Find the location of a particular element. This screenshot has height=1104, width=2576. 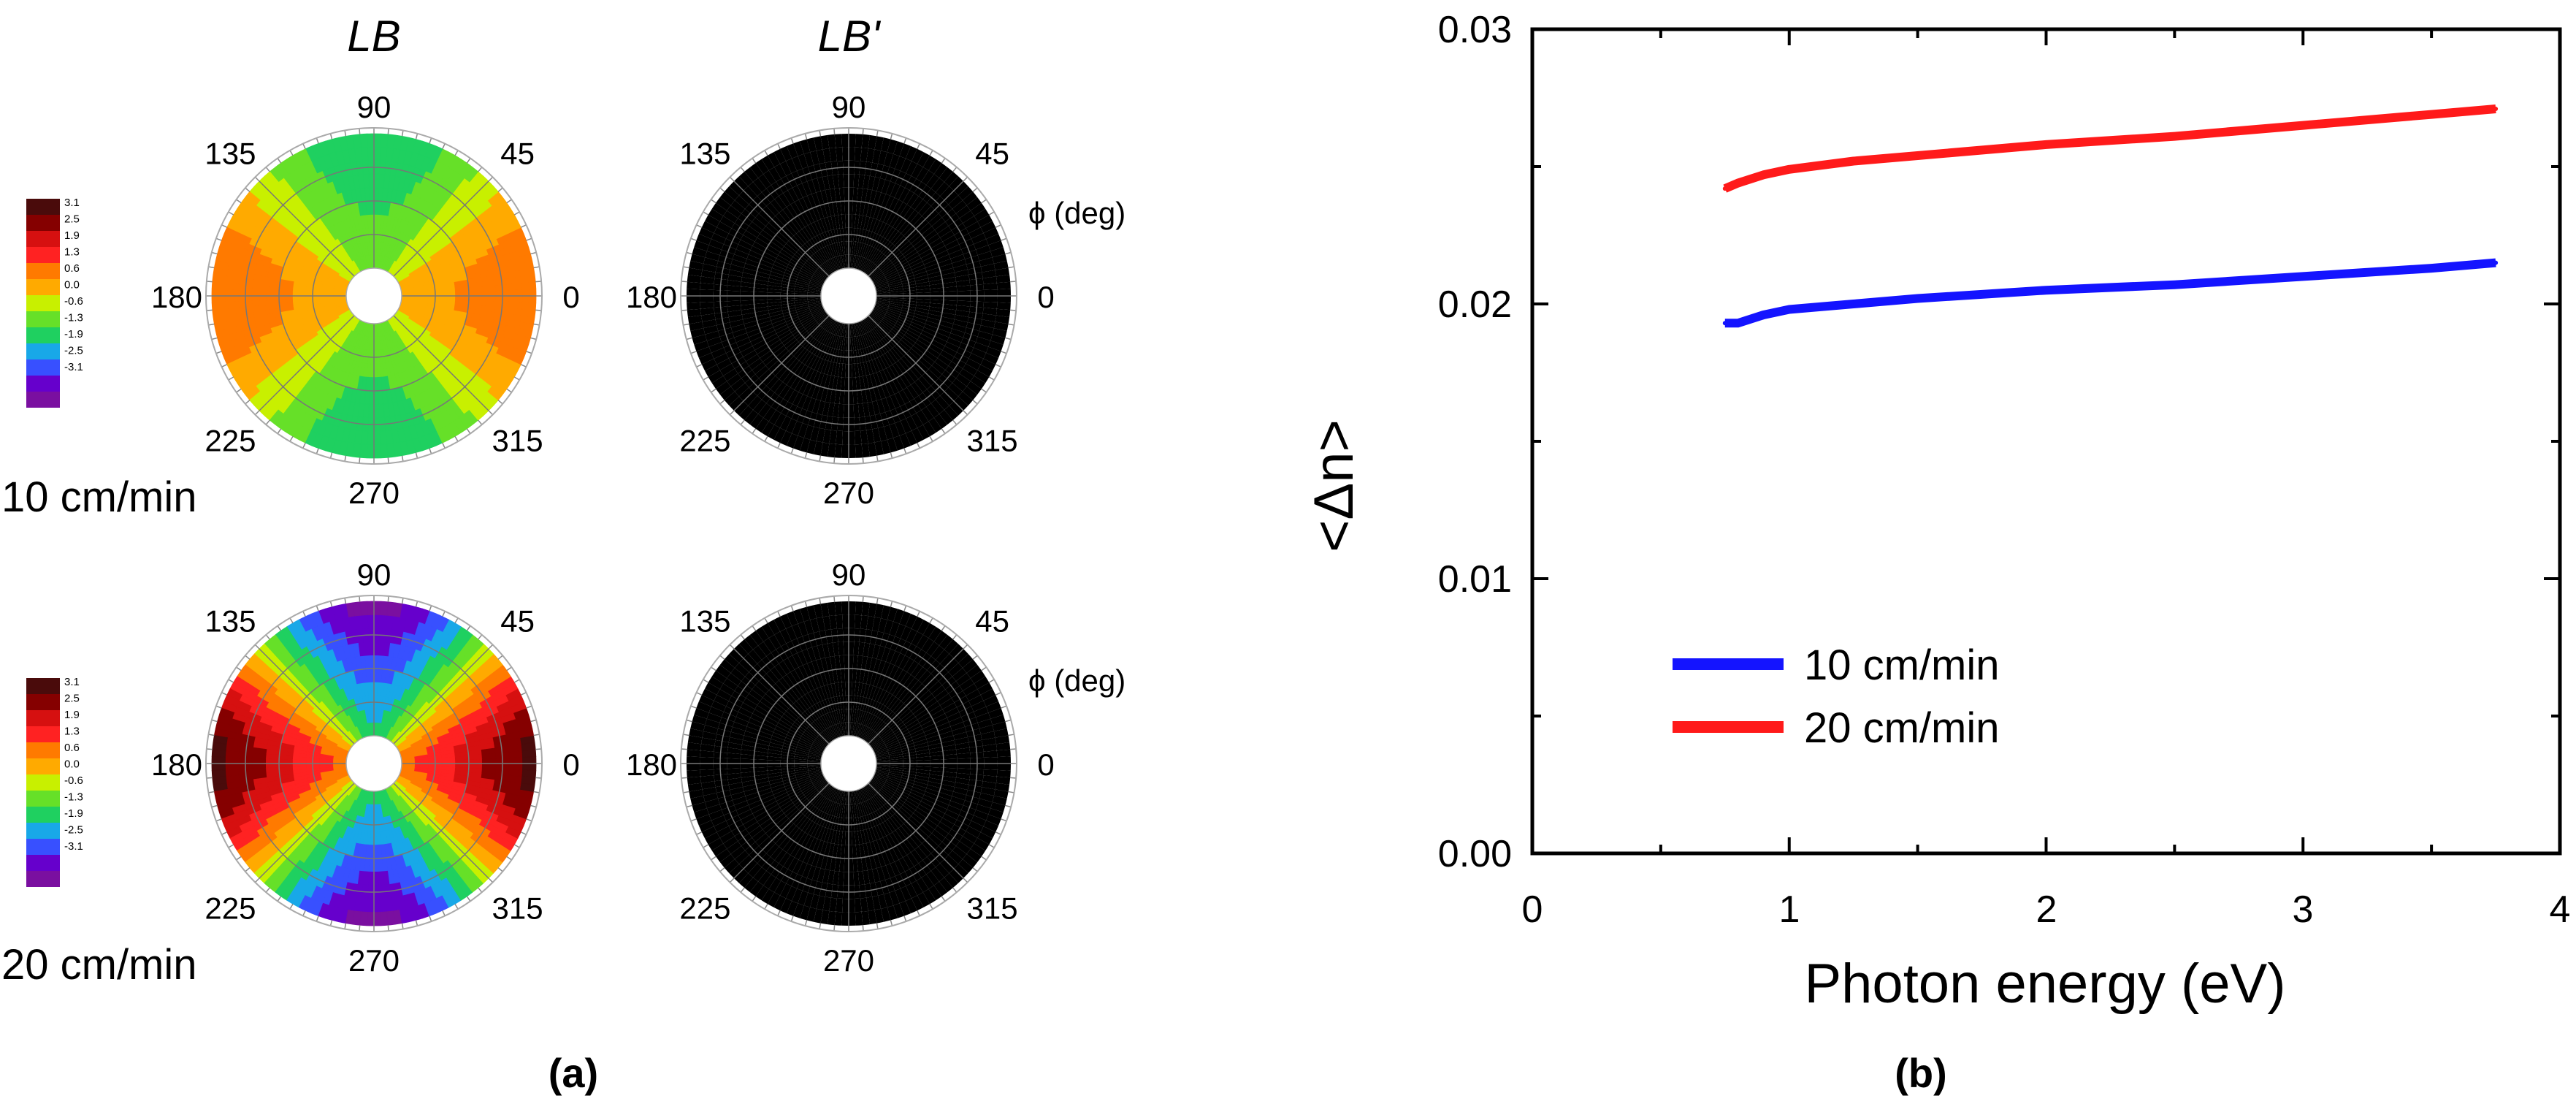

colorbar-tick-label: 1.3 is located at coordinates (72, 732).